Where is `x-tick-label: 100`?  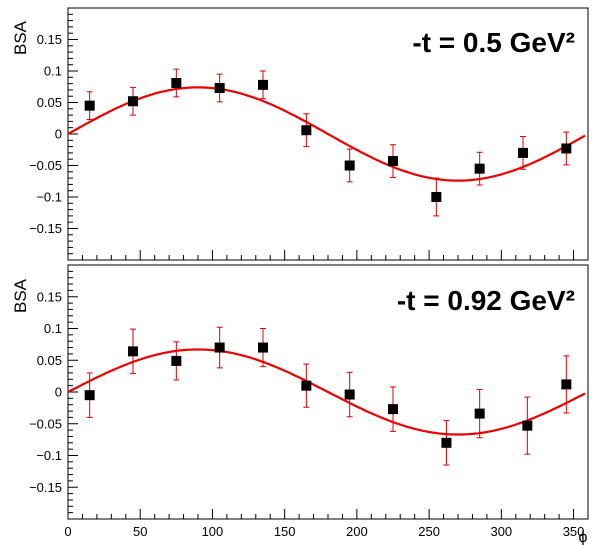 x-tick-label: 100 is located at coordinates (213, 531).